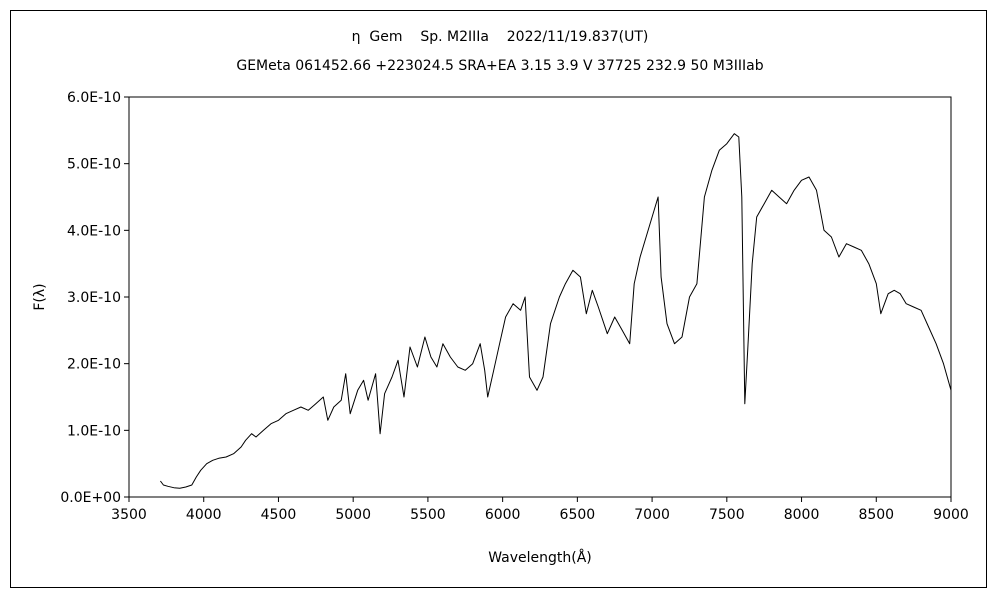  I want to click on x-tick-label: 8500, so click(876, 515).